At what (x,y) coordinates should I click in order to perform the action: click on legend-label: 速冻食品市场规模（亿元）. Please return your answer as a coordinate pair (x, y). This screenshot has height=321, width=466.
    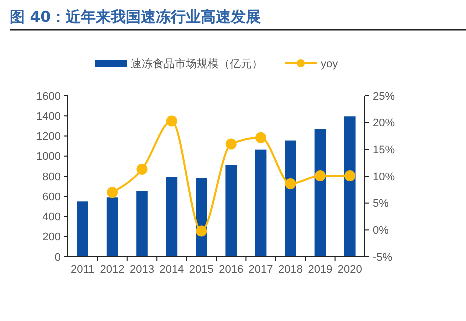
    Looking at the image, I should click on (197, 63).